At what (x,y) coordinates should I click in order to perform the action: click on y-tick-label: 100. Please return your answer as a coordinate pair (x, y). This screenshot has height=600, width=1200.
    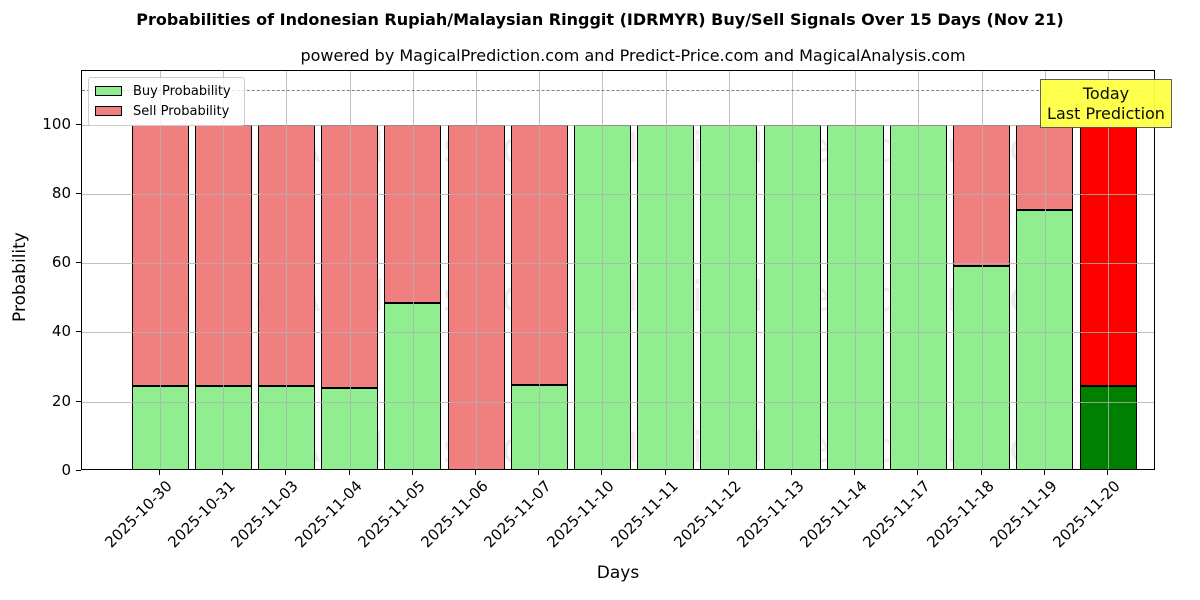
    Looking at the image, I should click on (56, 123).